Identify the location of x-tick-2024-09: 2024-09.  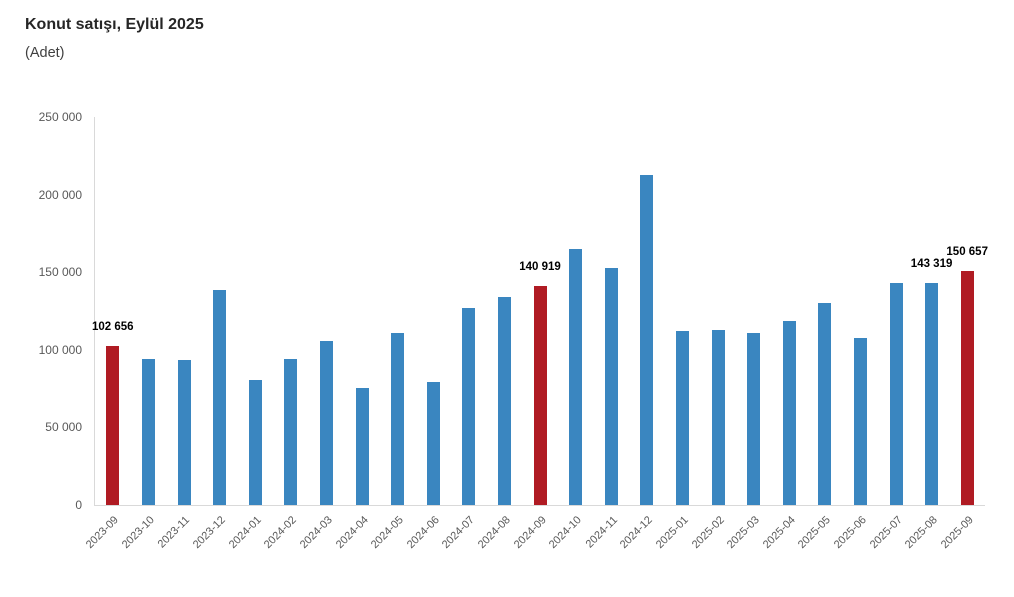
(530, 533).